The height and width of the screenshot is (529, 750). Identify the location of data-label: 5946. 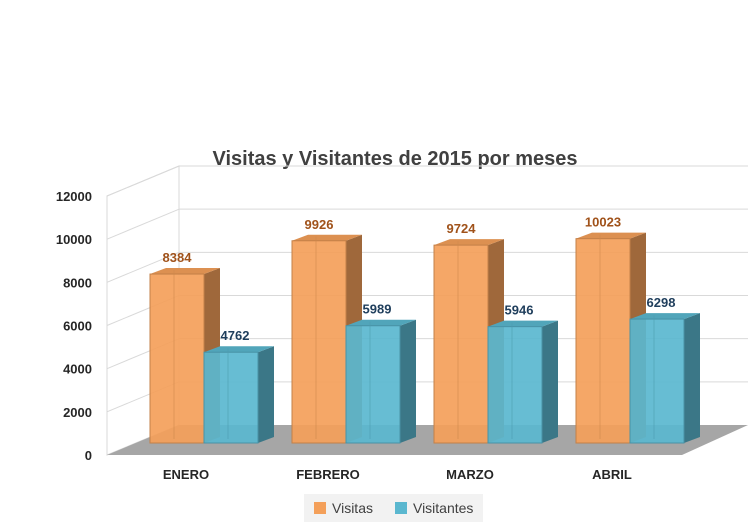
(519, 310).